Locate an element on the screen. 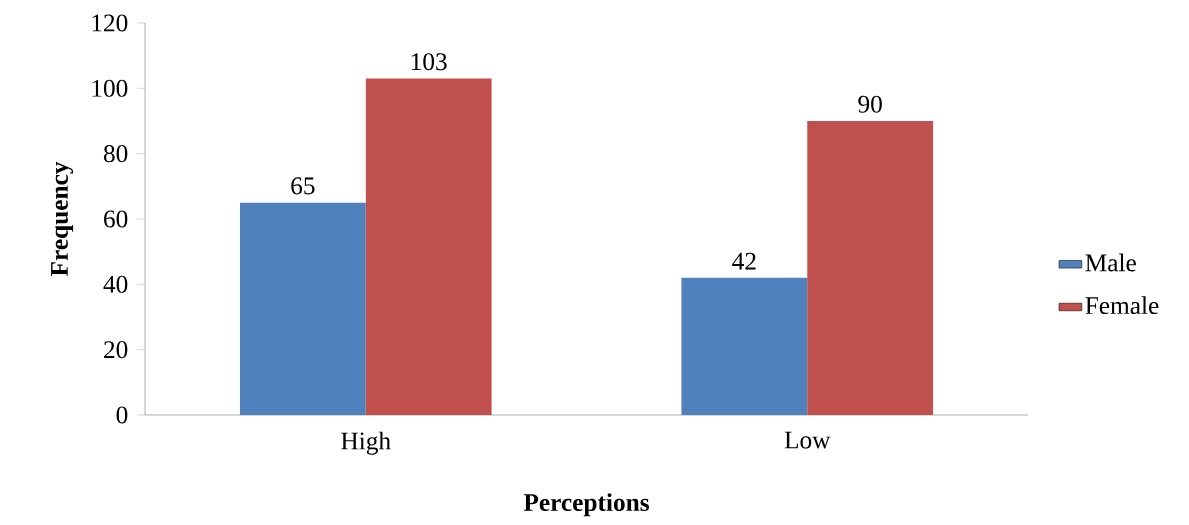 Image resolution: width=1189 pixels, height=525 pixels. data-label: 65 is located at coordinates (303, 186).